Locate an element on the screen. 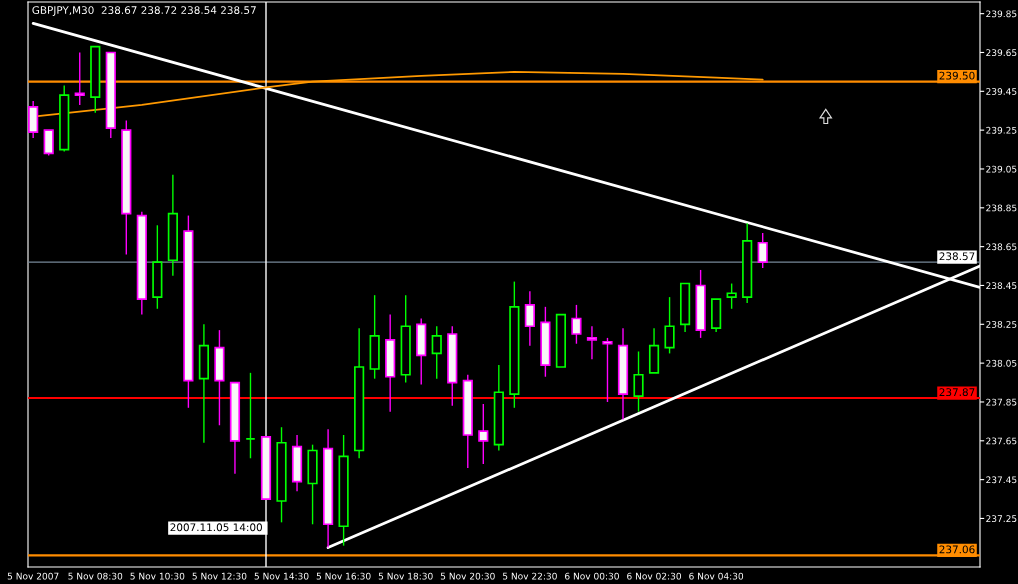 The width and height of the screenshot is (1018, 584). x-tick-label: 5 Nov 2007 is located at coordinates (33, 576).